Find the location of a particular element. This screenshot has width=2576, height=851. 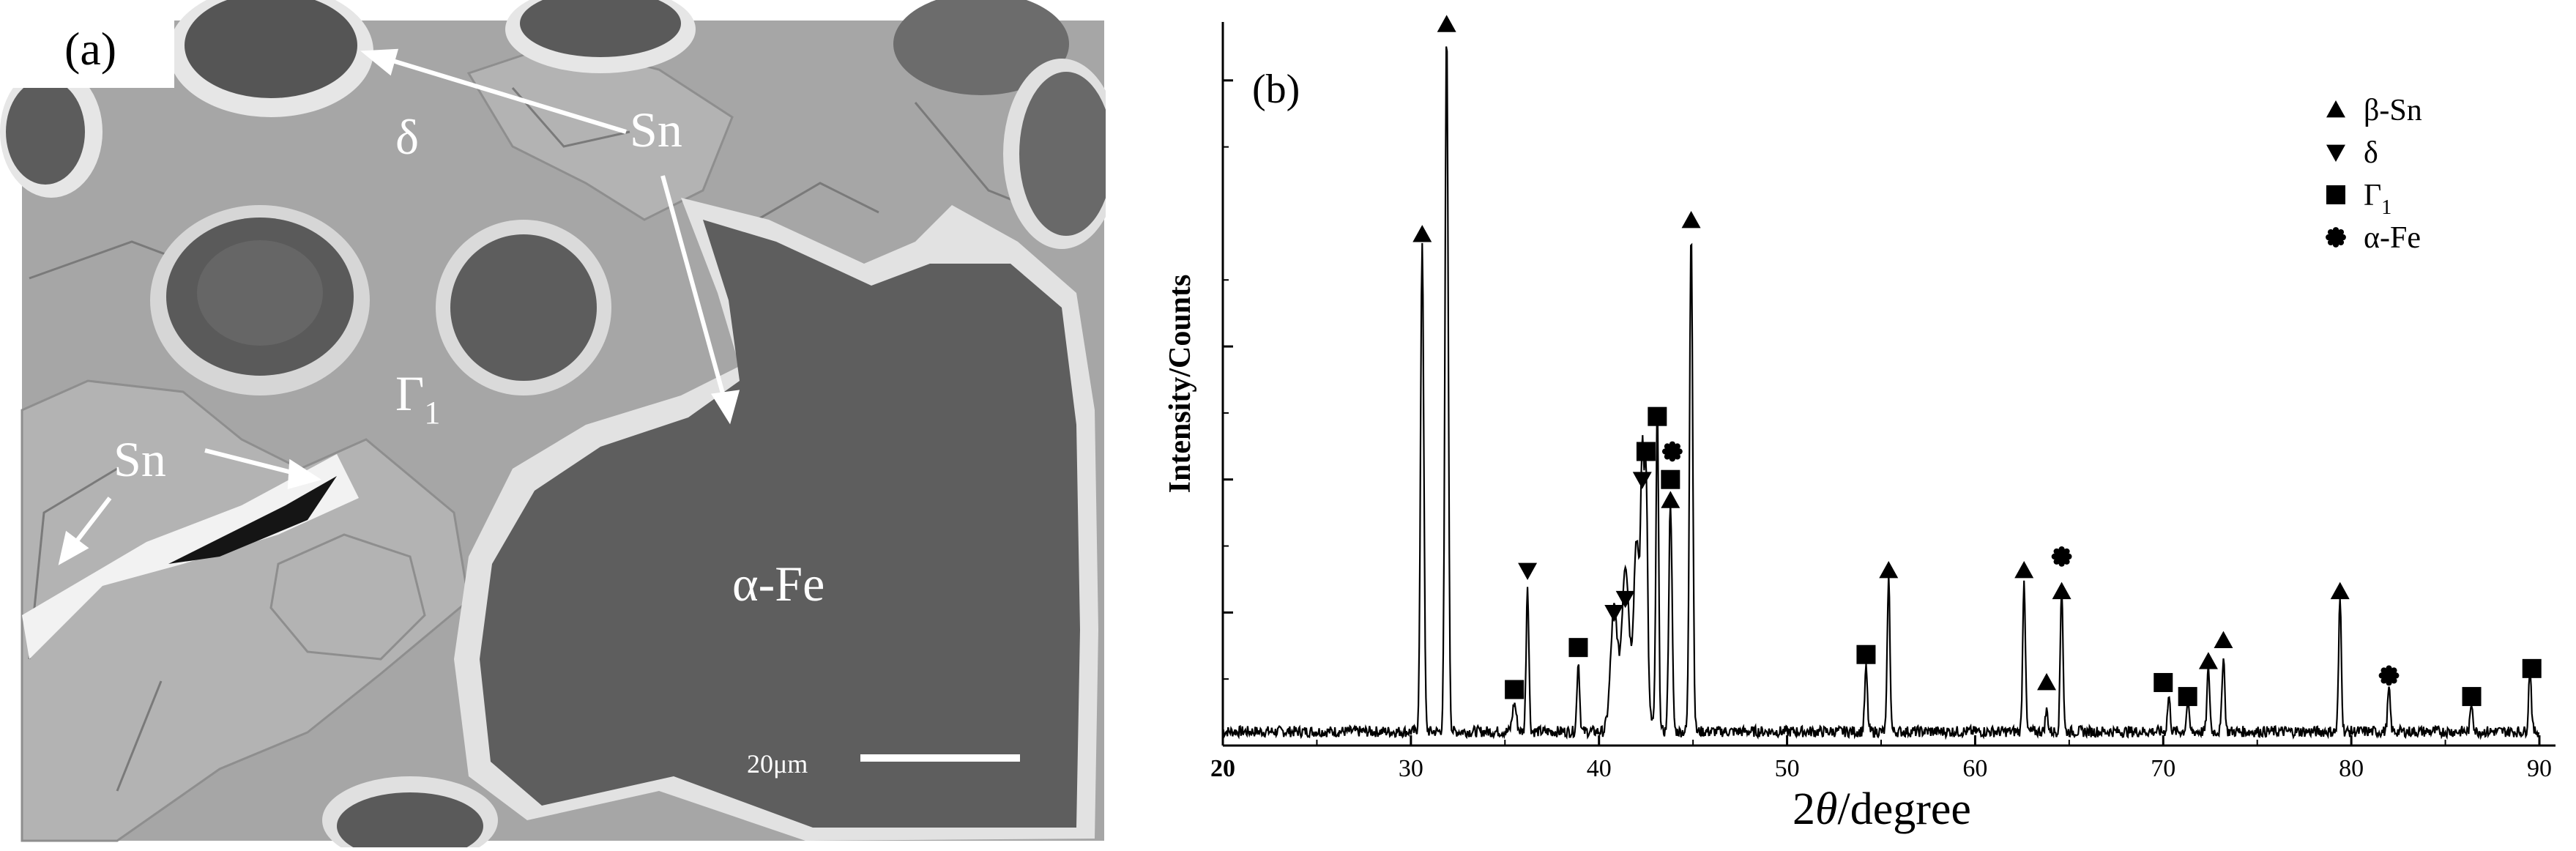

sn-label-left: Sn is located at coordinates (139, 459).